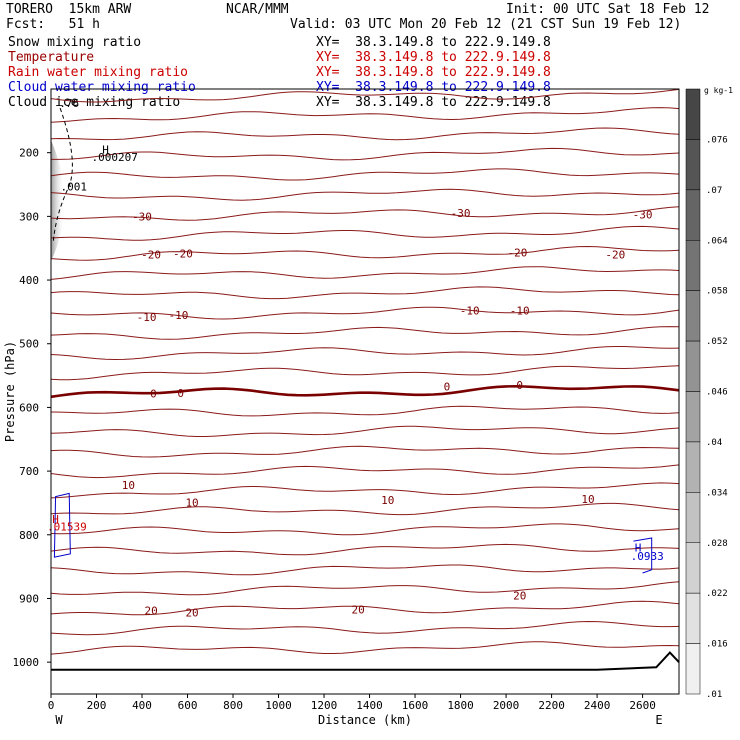  I want to click on field-cloud-ice-xy: XY= 38.3.149.8 to 222.9.149.8, so click(433, 102).